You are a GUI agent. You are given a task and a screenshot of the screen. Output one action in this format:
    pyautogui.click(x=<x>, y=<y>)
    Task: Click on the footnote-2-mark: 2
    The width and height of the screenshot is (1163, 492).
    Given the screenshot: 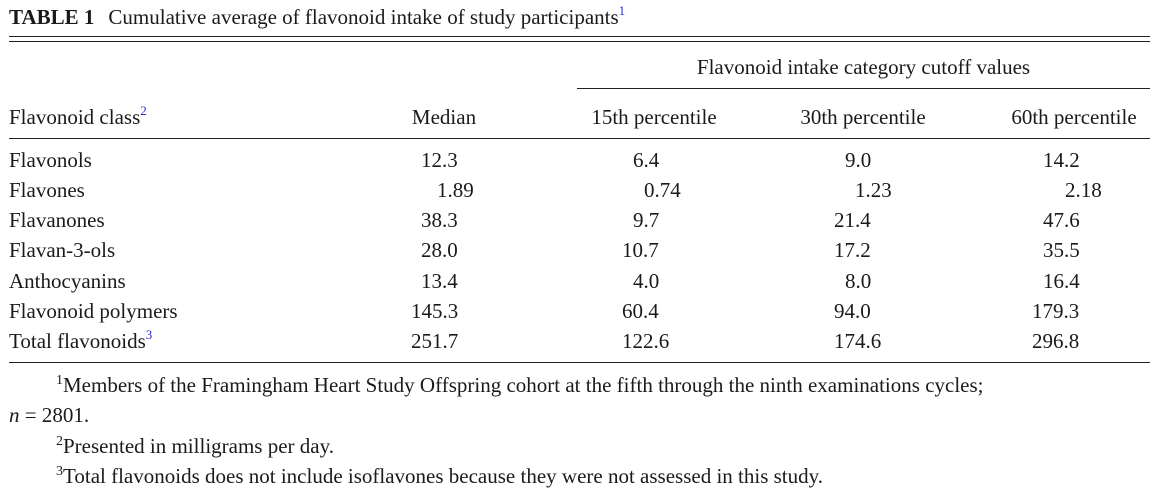 What is the action you would take?
    pyautogui.click(x=59, y=441)
    